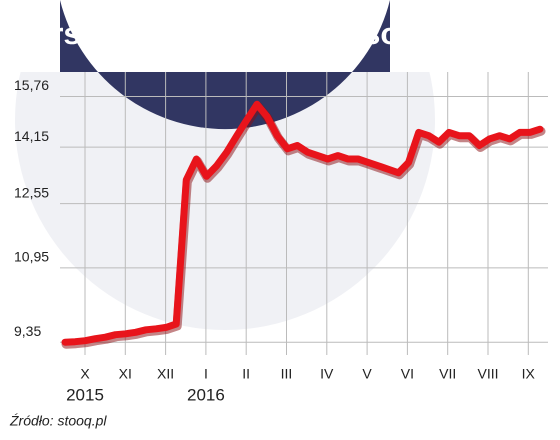 The image size is (560, 440). Describe the element at coordinates (287, 374) in the screenshot. I see `x-tick-label: III` at that location.